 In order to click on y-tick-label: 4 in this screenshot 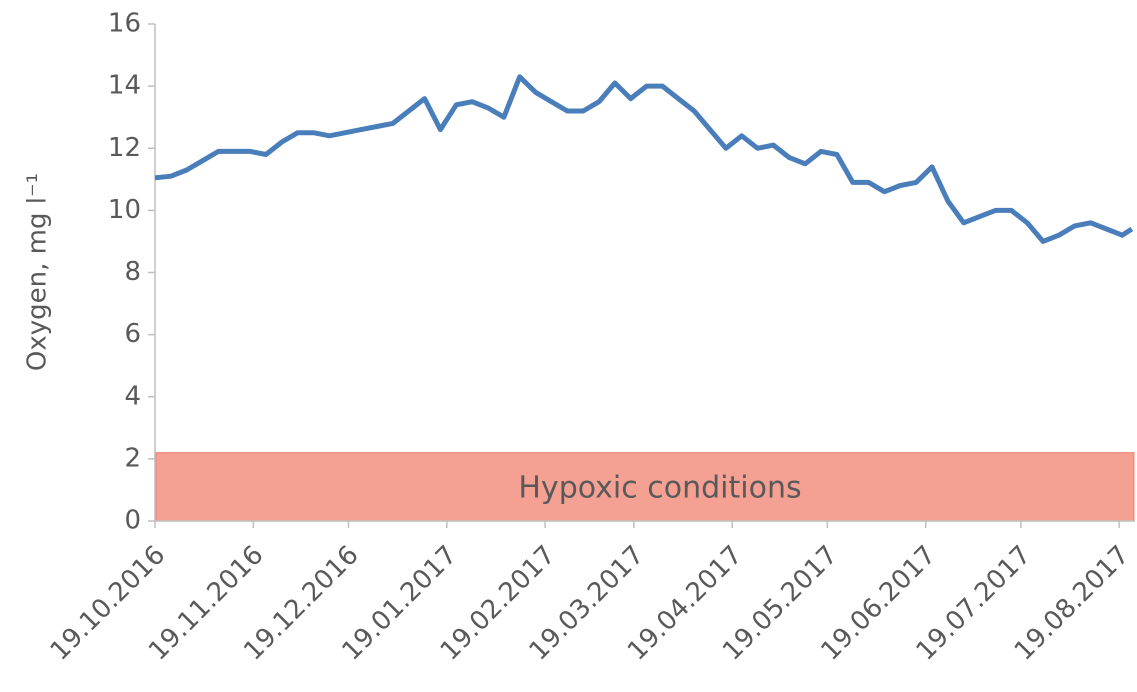, I will do `click(132, 396)`.